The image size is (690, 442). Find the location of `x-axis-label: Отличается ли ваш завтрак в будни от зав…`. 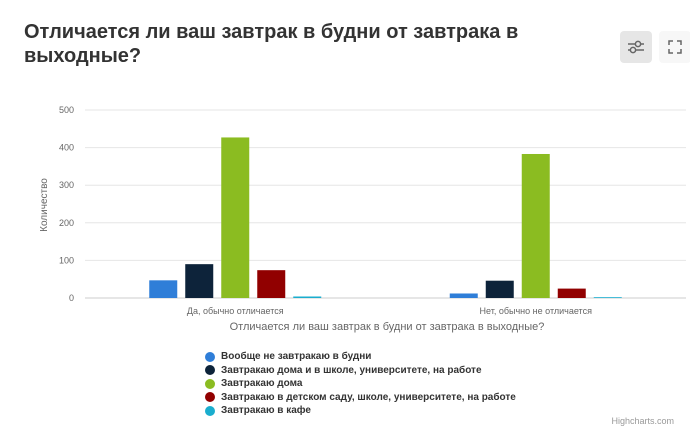

x-axis-label: Отличается ли ваш завтрак в будни от зав… is located at coordinates (387, 327).